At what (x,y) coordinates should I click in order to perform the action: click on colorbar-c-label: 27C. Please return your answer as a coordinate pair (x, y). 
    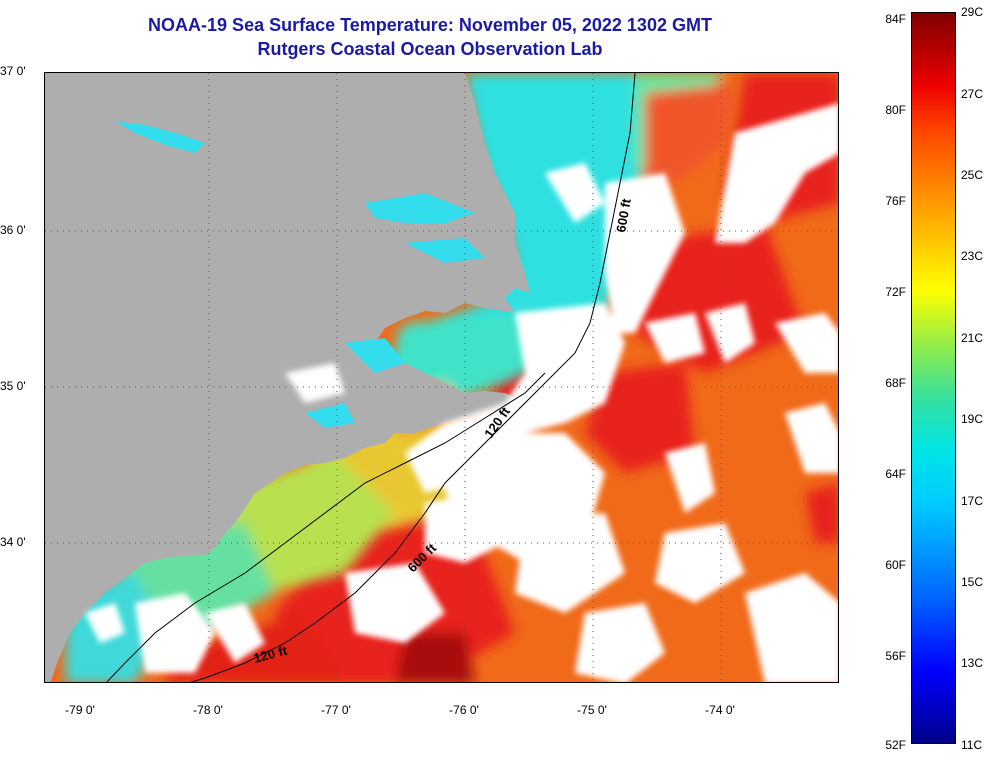
    Looking at the image, I should click on (972, 94).